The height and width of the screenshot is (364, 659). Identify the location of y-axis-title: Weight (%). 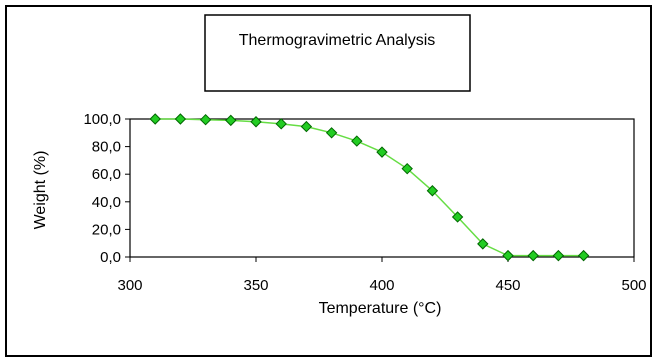
(40, 190).